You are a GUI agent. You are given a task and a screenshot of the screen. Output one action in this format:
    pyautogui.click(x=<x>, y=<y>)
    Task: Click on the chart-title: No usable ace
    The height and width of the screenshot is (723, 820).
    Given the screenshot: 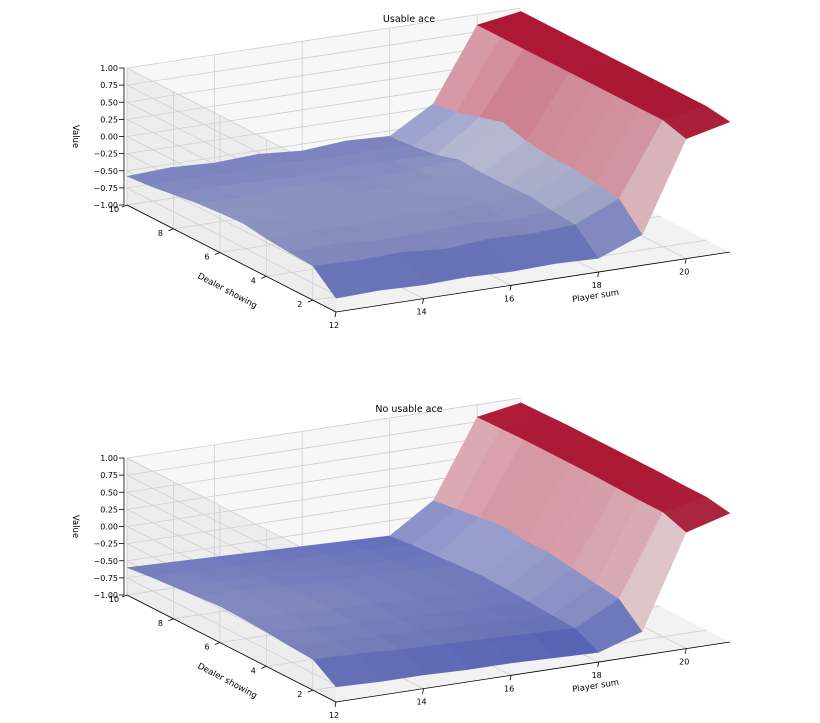 What is the action you would take?
    pyautogui.click(x=408, y=409)
    